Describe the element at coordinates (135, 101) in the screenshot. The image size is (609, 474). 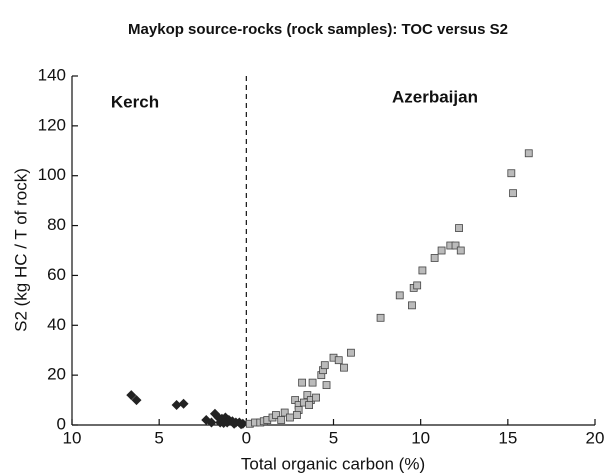
I see `annotation: Kerch` at that location.